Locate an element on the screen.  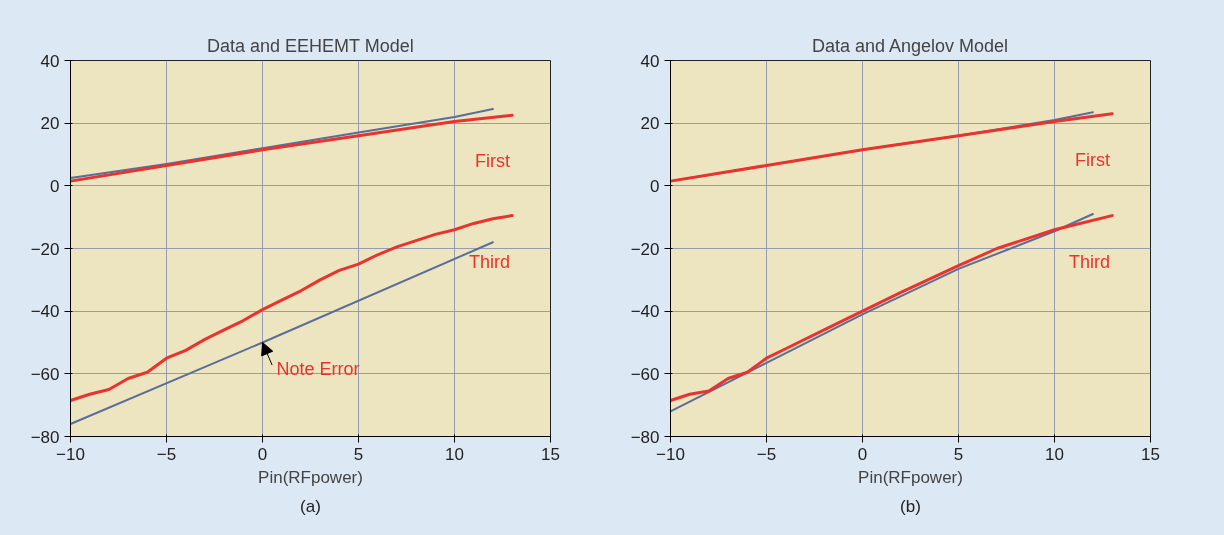
chart-title: Data and EEHEMT Model is located at coordinates (310, 45).